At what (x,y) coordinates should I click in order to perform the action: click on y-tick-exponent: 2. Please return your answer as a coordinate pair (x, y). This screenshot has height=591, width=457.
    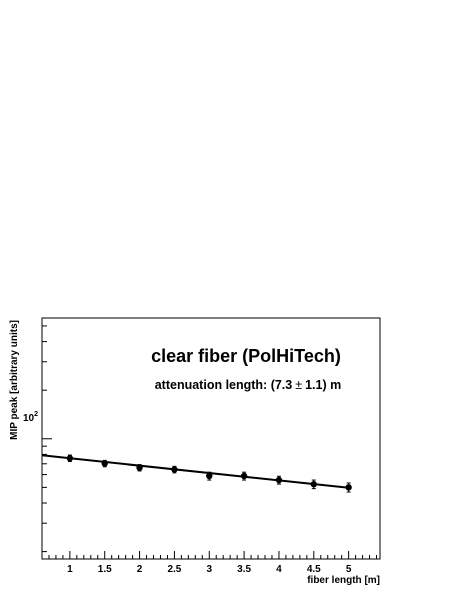
    Looking at the image, I should click on (36, 414).